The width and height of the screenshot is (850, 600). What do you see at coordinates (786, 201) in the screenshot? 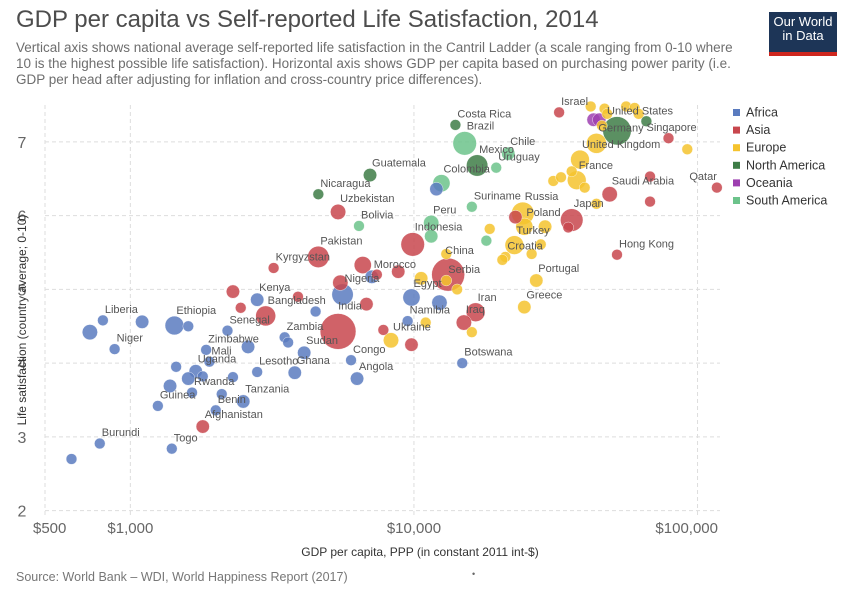
I see `legend-item: South America` at bounding box center [786, 201].